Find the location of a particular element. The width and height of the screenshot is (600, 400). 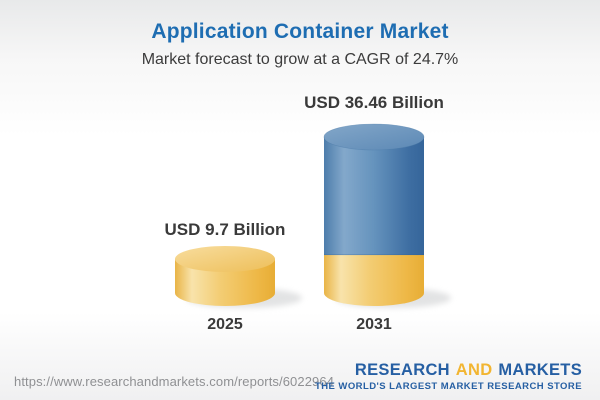

page-title: Application Container Market is located at coordinates (300, 31).